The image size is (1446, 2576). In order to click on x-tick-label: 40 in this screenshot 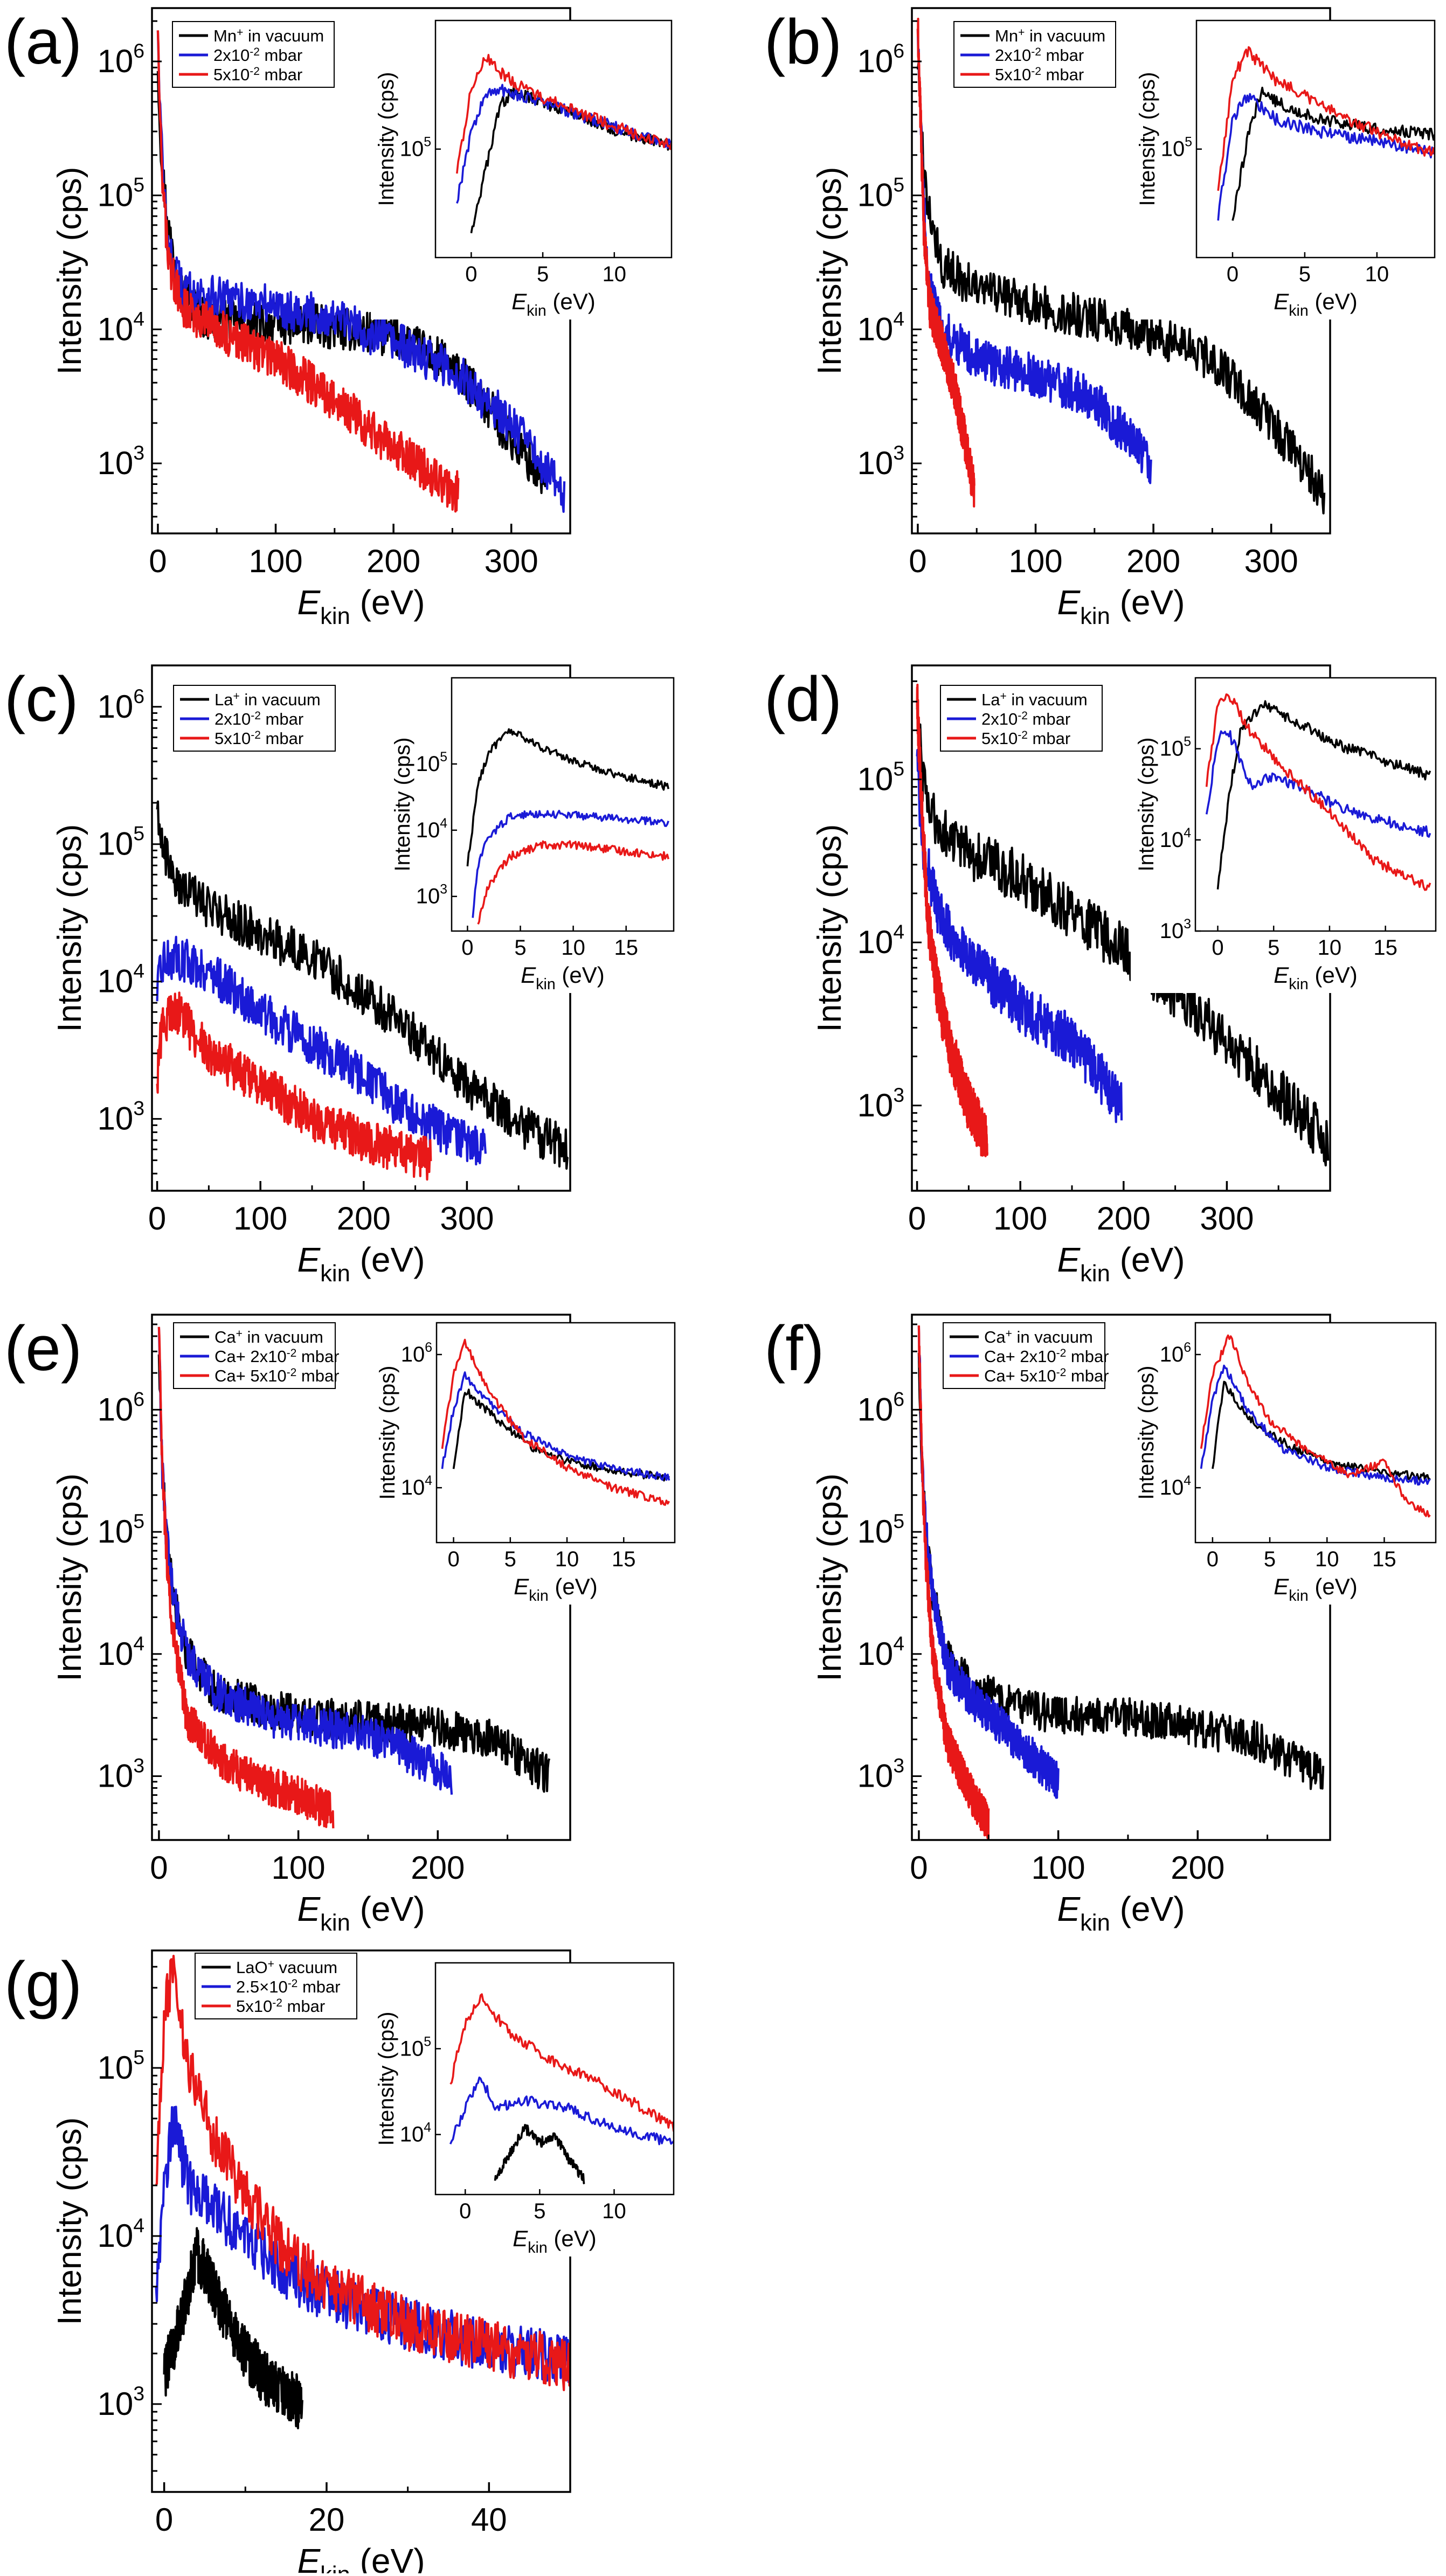, I will do `click(489, 2520)`.